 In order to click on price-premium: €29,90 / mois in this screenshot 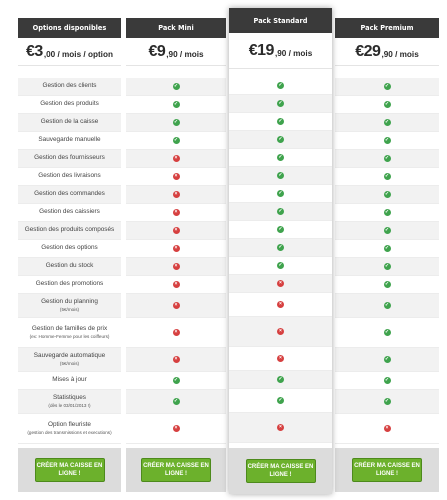, I will do `click(387, 52)`.